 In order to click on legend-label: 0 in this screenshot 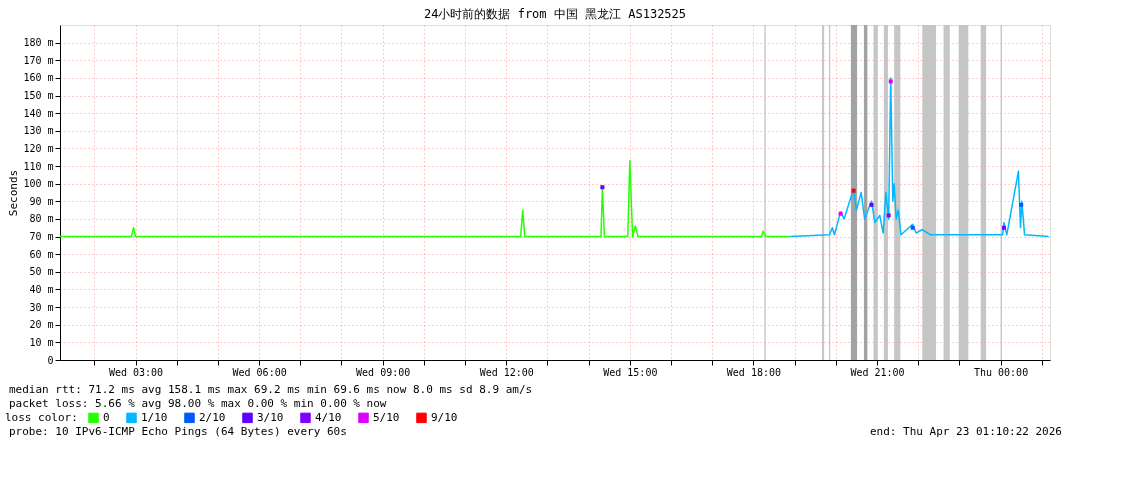, I will do `click(106, 417)`.